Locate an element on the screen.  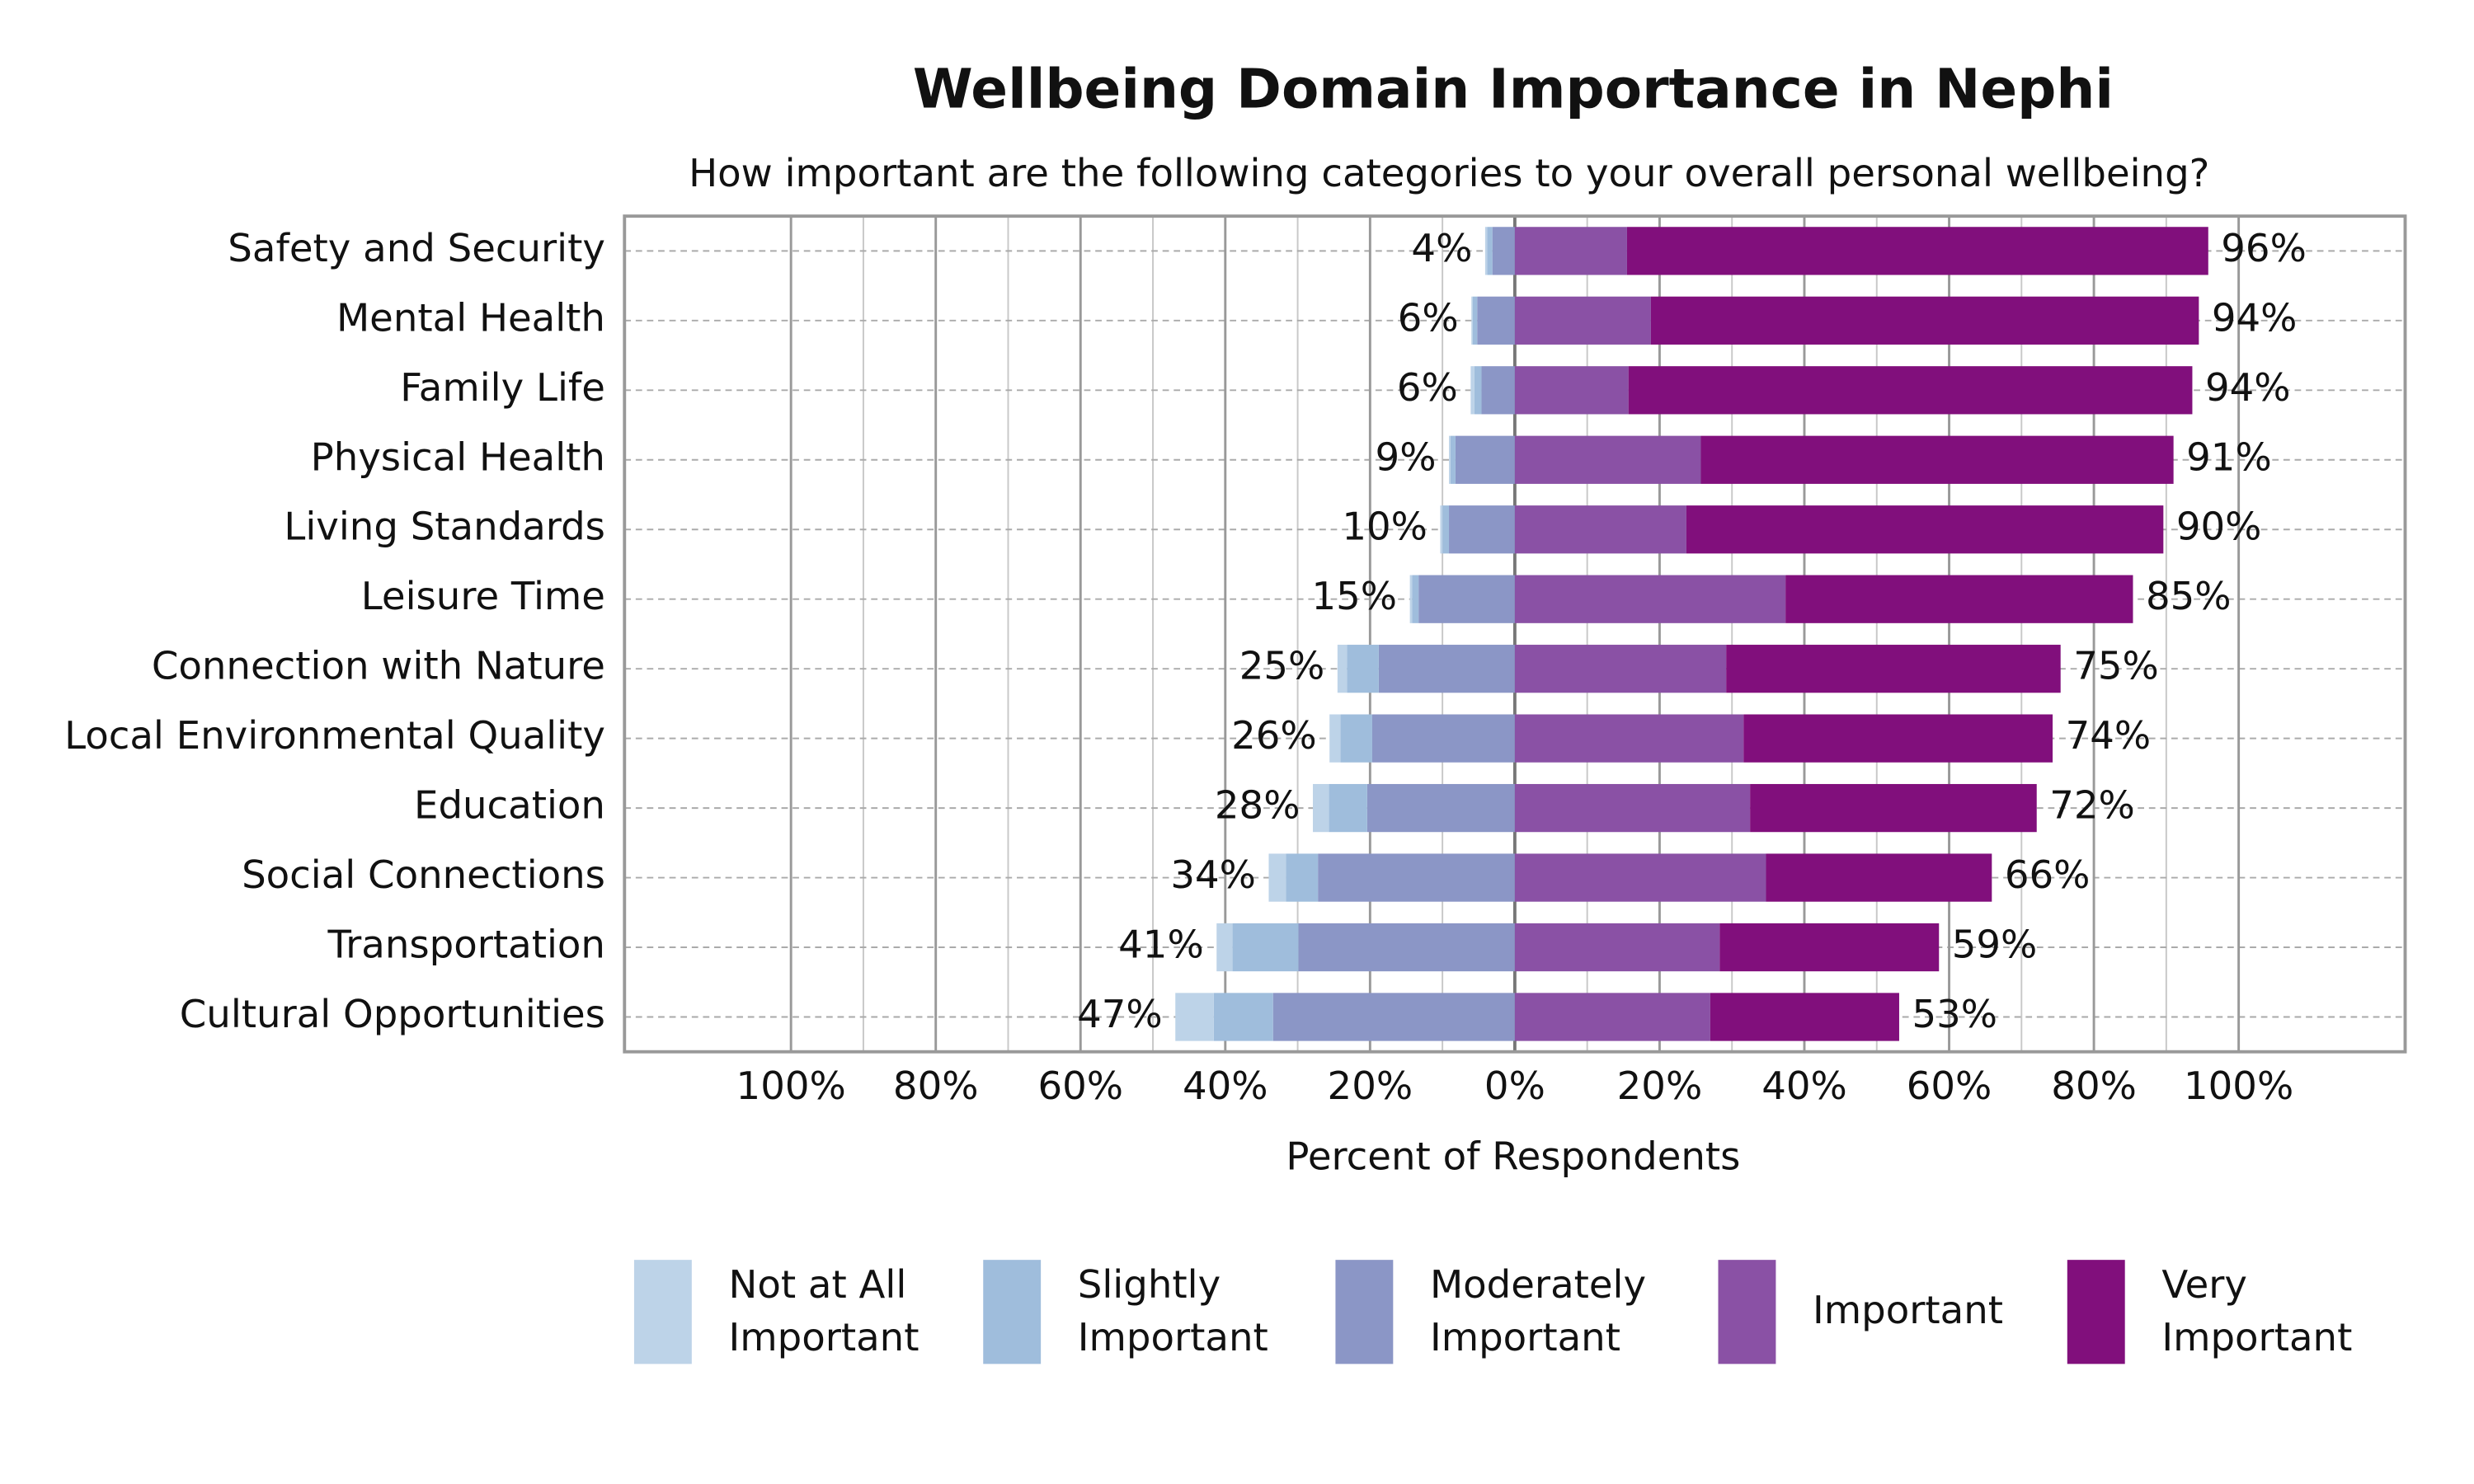
positive-total-label: 72% is located at coordinates (2092, 805).